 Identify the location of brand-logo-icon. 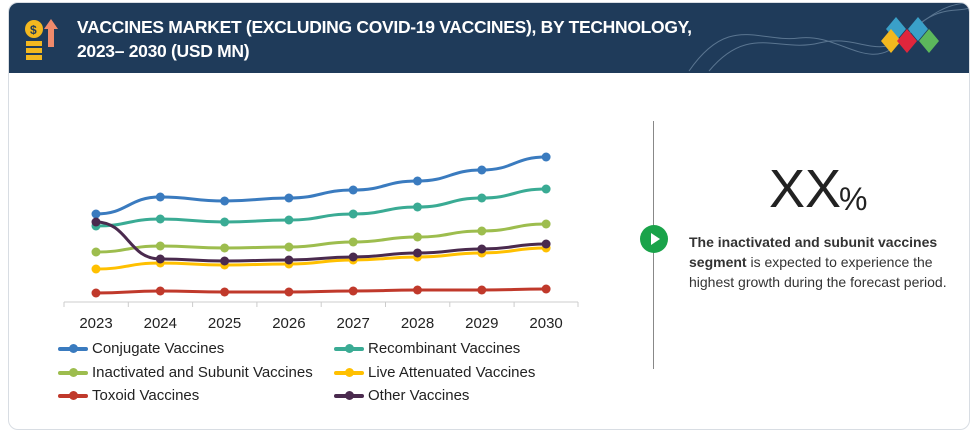
(910, 35).